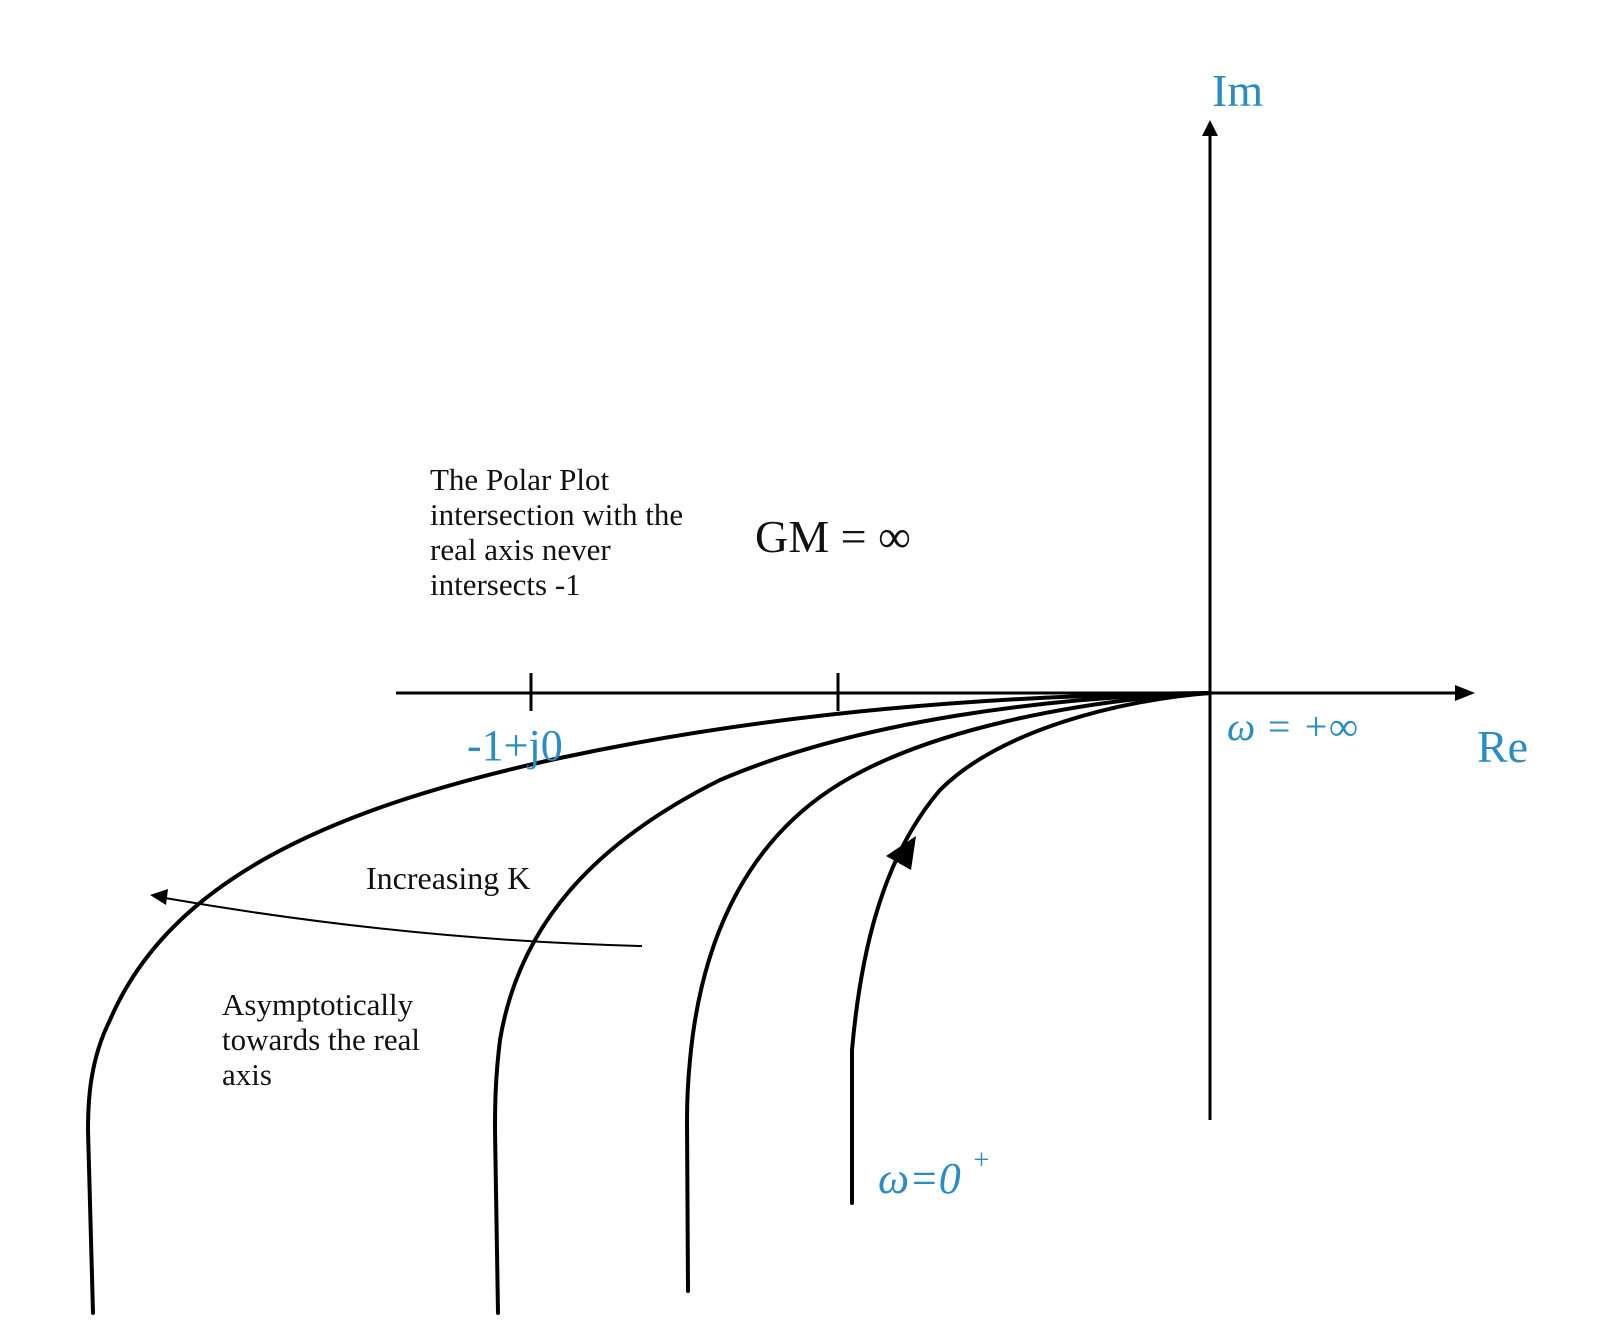 Image resolution: width=1610 pixels, height=1328 pixels. What do you see at coordinates (520, 549) in the screenshot?
I see `polar-plot-note-line-3: real axis never` at bounding box center [520, 549].